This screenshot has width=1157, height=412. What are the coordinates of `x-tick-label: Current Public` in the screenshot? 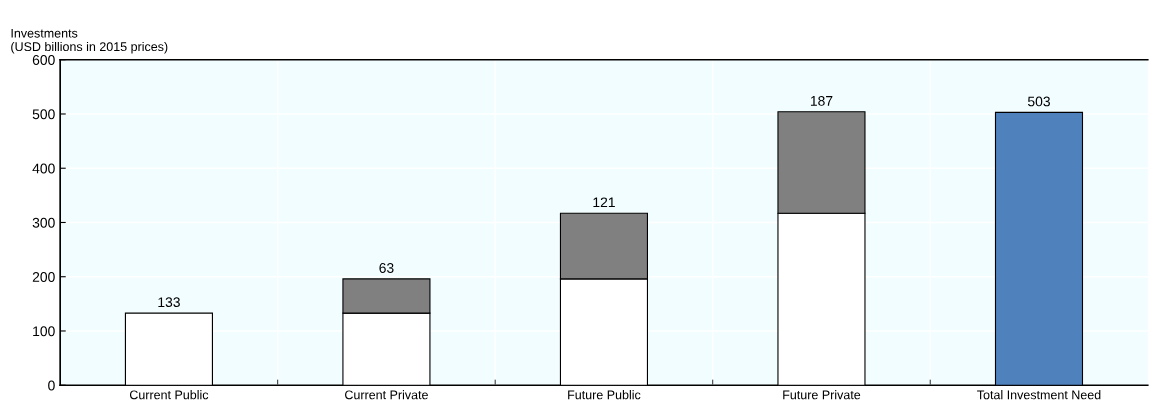 It's located at (169, 395).